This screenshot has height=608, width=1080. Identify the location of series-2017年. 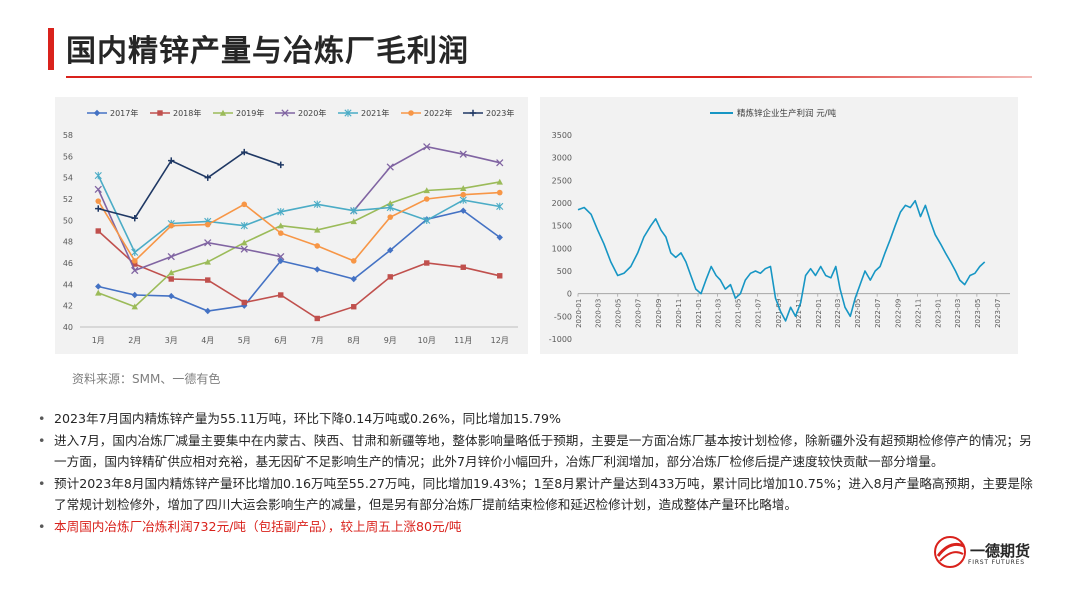
(299, 261).